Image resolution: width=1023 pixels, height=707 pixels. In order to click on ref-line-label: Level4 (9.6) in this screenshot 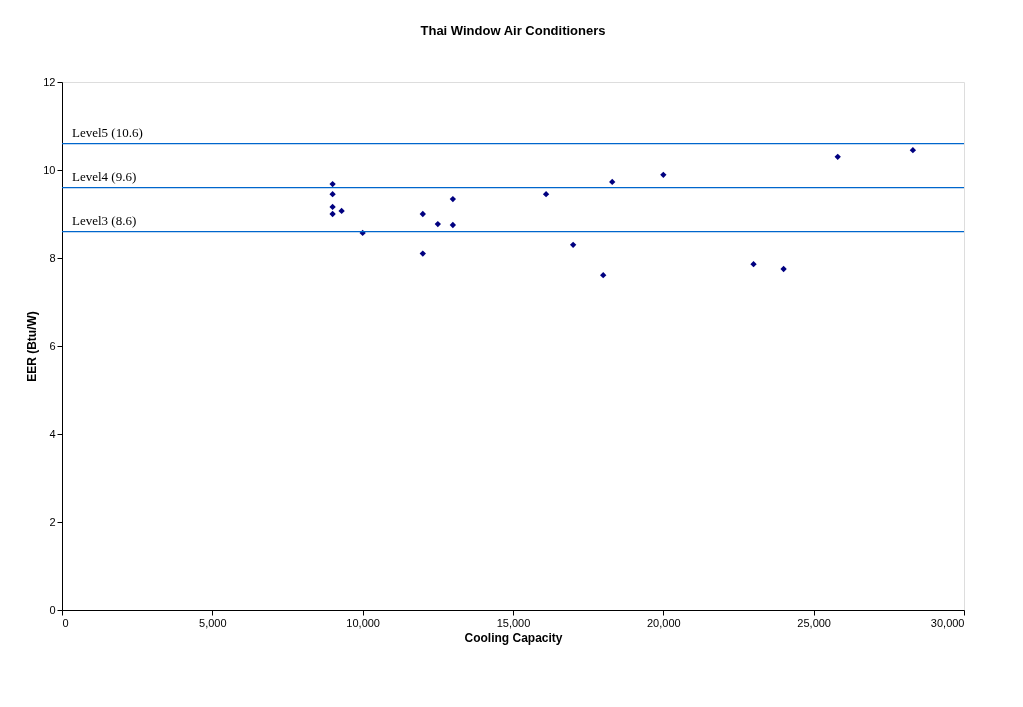, I will do `click(104, 176)`.